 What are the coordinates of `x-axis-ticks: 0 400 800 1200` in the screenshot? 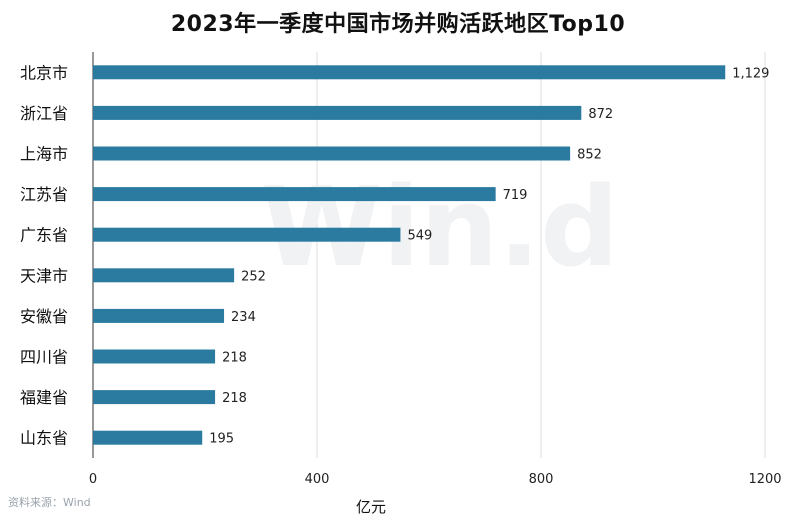 It's located at (435, 479).